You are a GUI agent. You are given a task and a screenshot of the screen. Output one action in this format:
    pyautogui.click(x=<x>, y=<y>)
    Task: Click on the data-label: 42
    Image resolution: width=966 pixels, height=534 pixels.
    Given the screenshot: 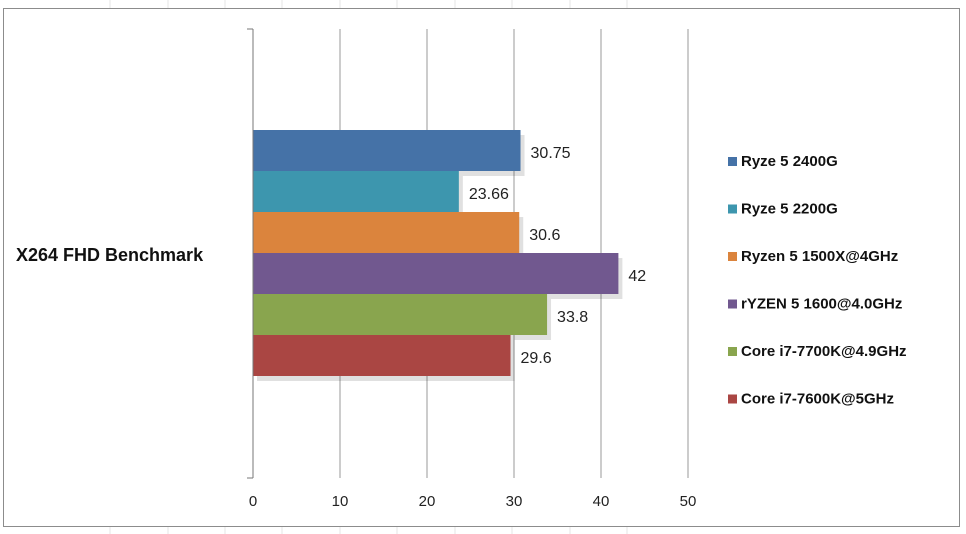 What is the action you would take?
    pyautogui.click(x=637, y=276)
    